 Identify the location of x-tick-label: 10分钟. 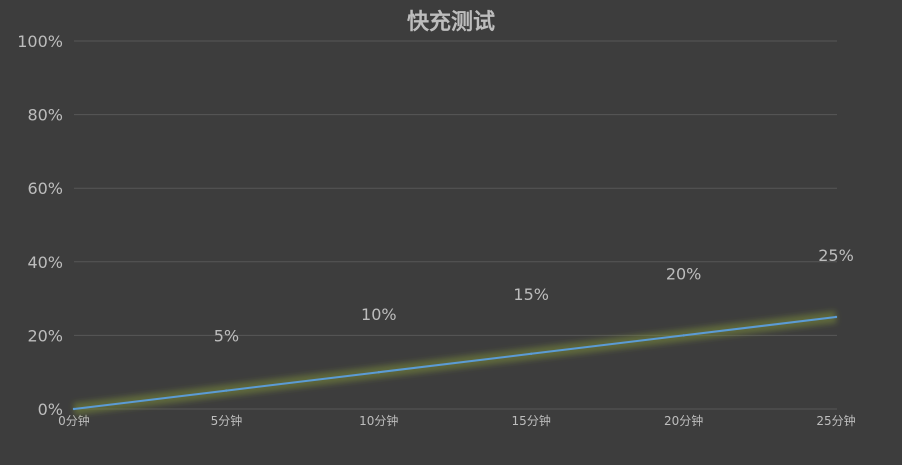
(378, 420).